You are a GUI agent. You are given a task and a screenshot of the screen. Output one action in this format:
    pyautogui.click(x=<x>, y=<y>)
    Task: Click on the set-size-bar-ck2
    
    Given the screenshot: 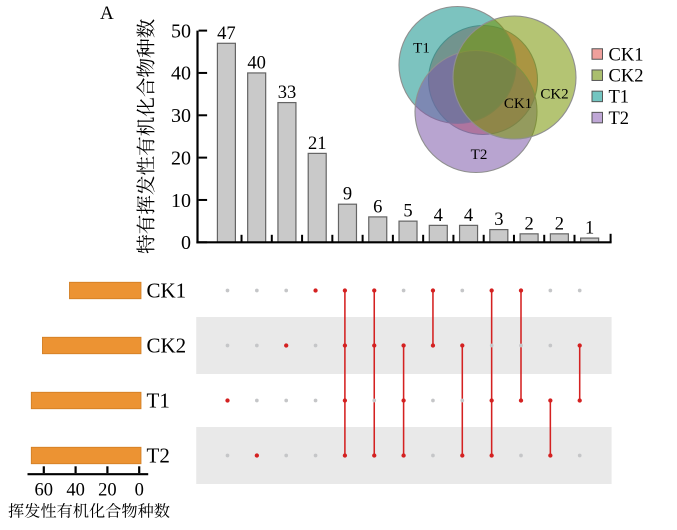 What is the action you would take?
    pyautogui.click(x=92, y=345)
    